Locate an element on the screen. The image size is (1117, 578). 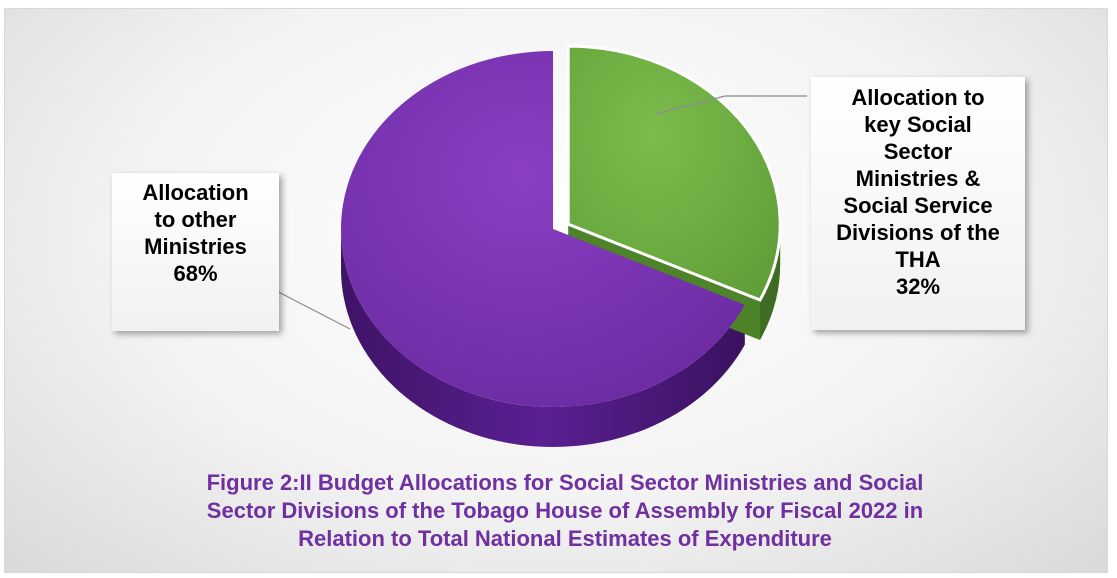
label-line: THA is located at coordinates (918, 259).